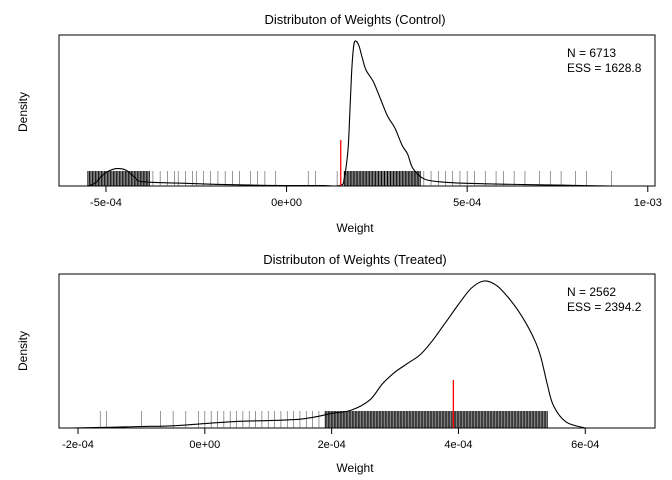 Image resolution: width=672 pixels, height=480 pixels. I want to click on x-axis-ticks: -2e-04 0e+00 2e-04 4e-04 6e-04, so click(330, 439).